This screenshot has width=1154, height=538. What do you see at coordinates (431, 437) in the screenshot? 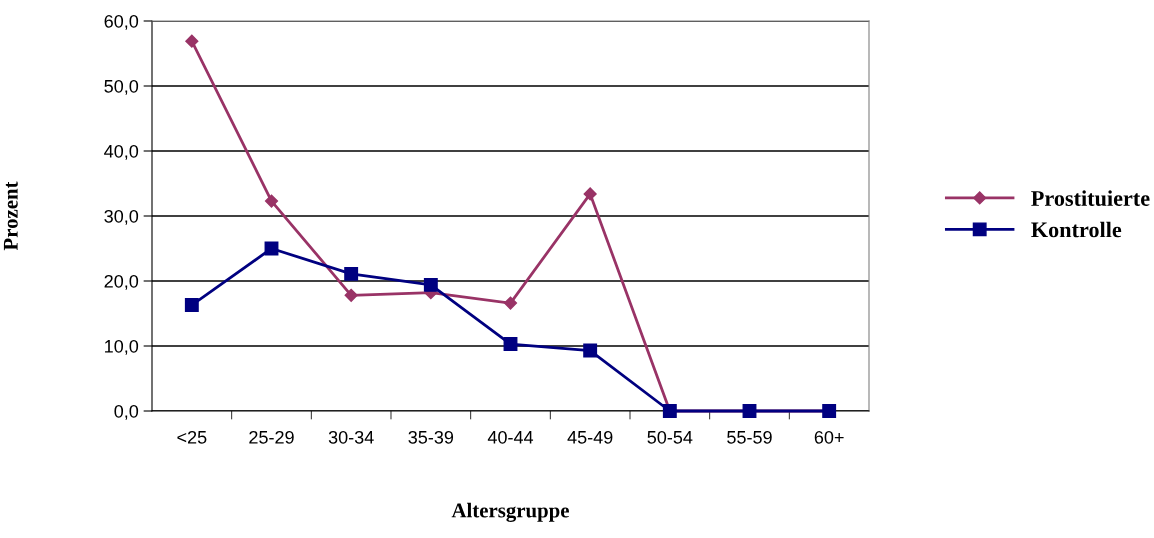
I see `x-tick-label: 35-39` at bounding box center [431, 437].